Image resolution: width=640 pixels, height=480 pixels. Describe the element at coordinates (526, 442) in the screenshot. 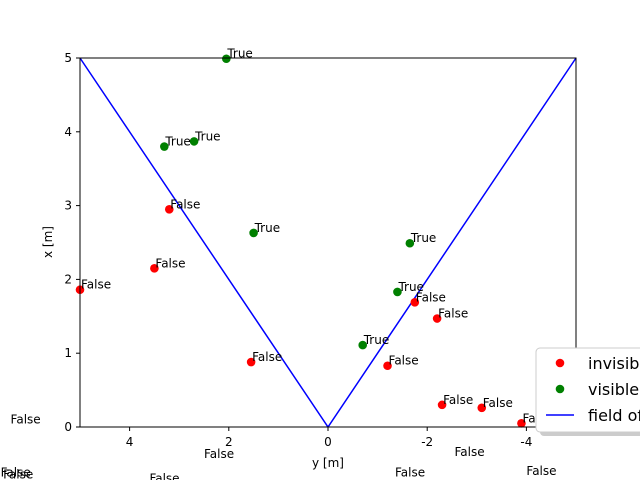

I see `x-tick-label: -4` at that location.